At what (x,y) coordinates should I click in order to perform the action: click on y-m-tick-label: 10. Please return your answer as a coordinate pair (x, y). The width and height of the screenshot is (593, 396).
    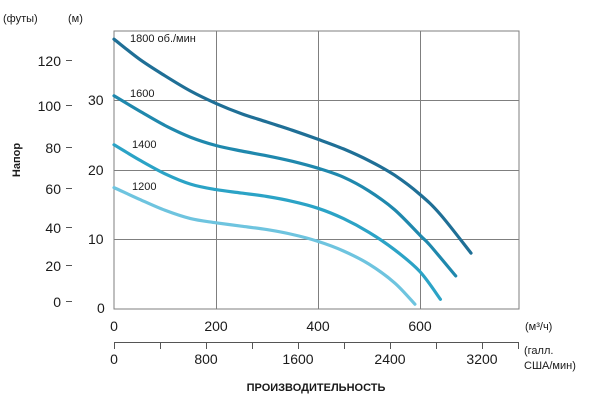
    Looking at the image, I should click on (96, 239).